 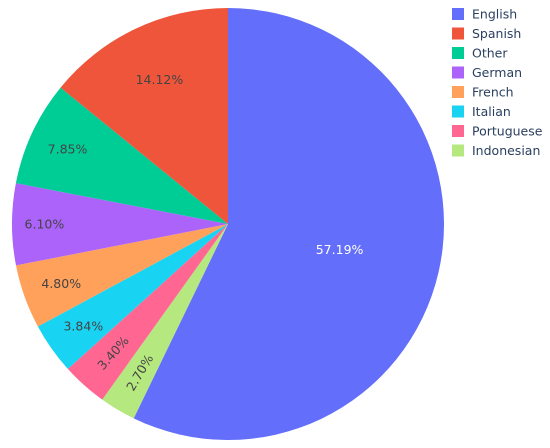 I want to click on legend-label-indonesian: Indonesian, so click(x=506, y=150).